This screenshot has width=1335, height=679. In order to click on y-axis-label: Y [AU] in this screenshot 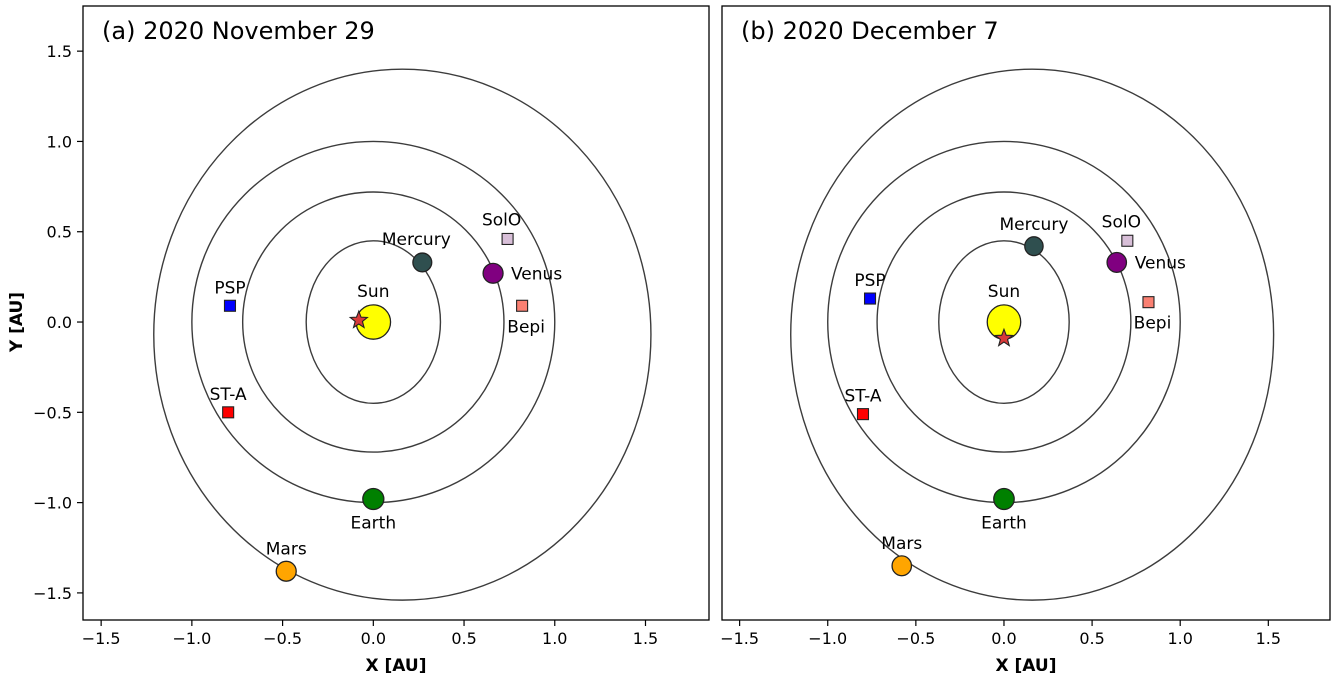, I will do `click(17, 322)`.